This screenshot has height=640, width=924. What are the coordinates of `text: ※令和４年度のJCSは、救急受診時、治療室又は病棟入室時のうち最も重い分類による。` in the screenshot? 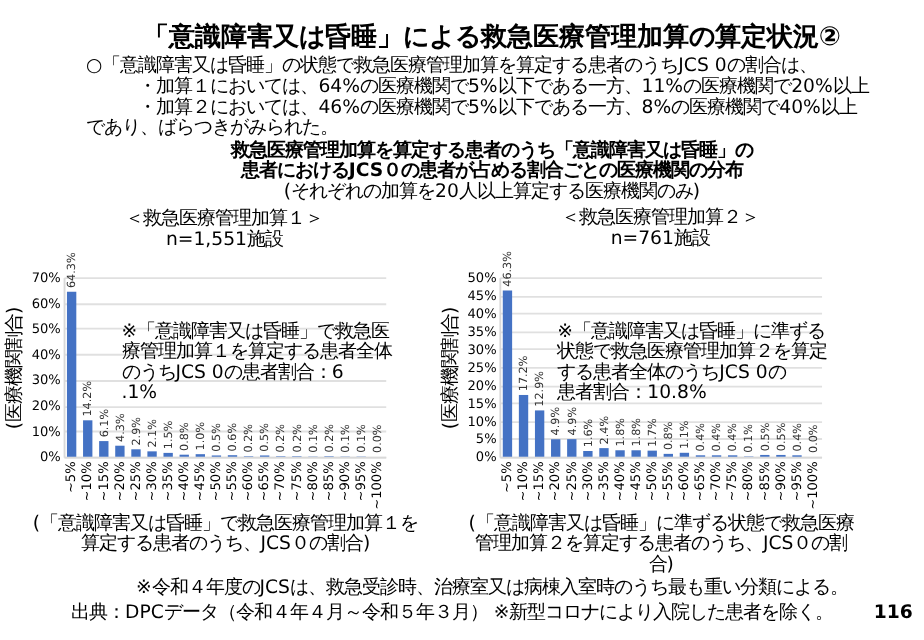 It's located at (491, 588).